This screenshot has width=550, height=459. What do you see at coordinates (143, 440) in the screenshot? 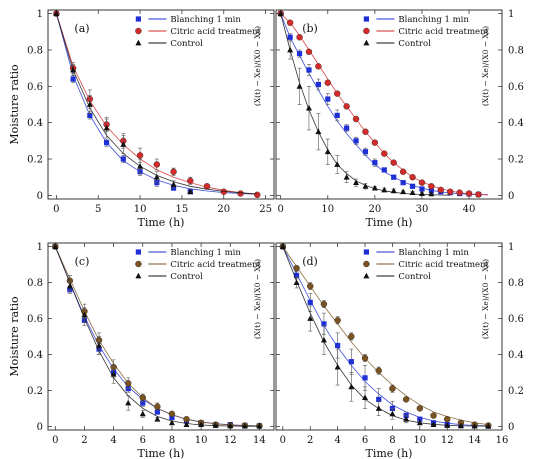
I see `x-tick-label: 6` at bounding box center [143, 440].